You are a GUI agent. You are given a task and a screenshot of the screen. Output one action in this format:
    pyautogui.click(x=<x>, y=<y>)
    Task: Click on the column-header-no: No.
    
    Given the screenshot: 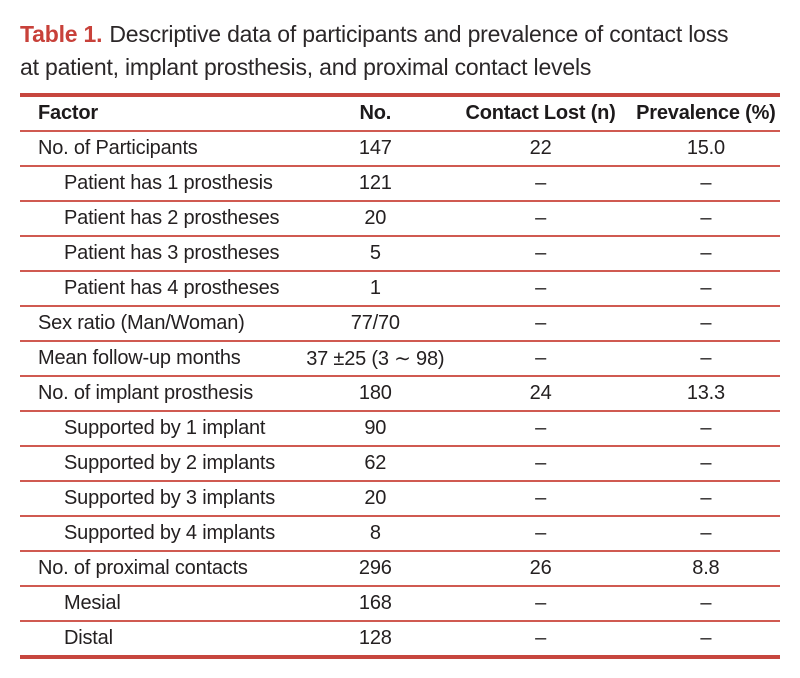 What is the action you would take?
    pyautogui.click(x=375, y=113)
    